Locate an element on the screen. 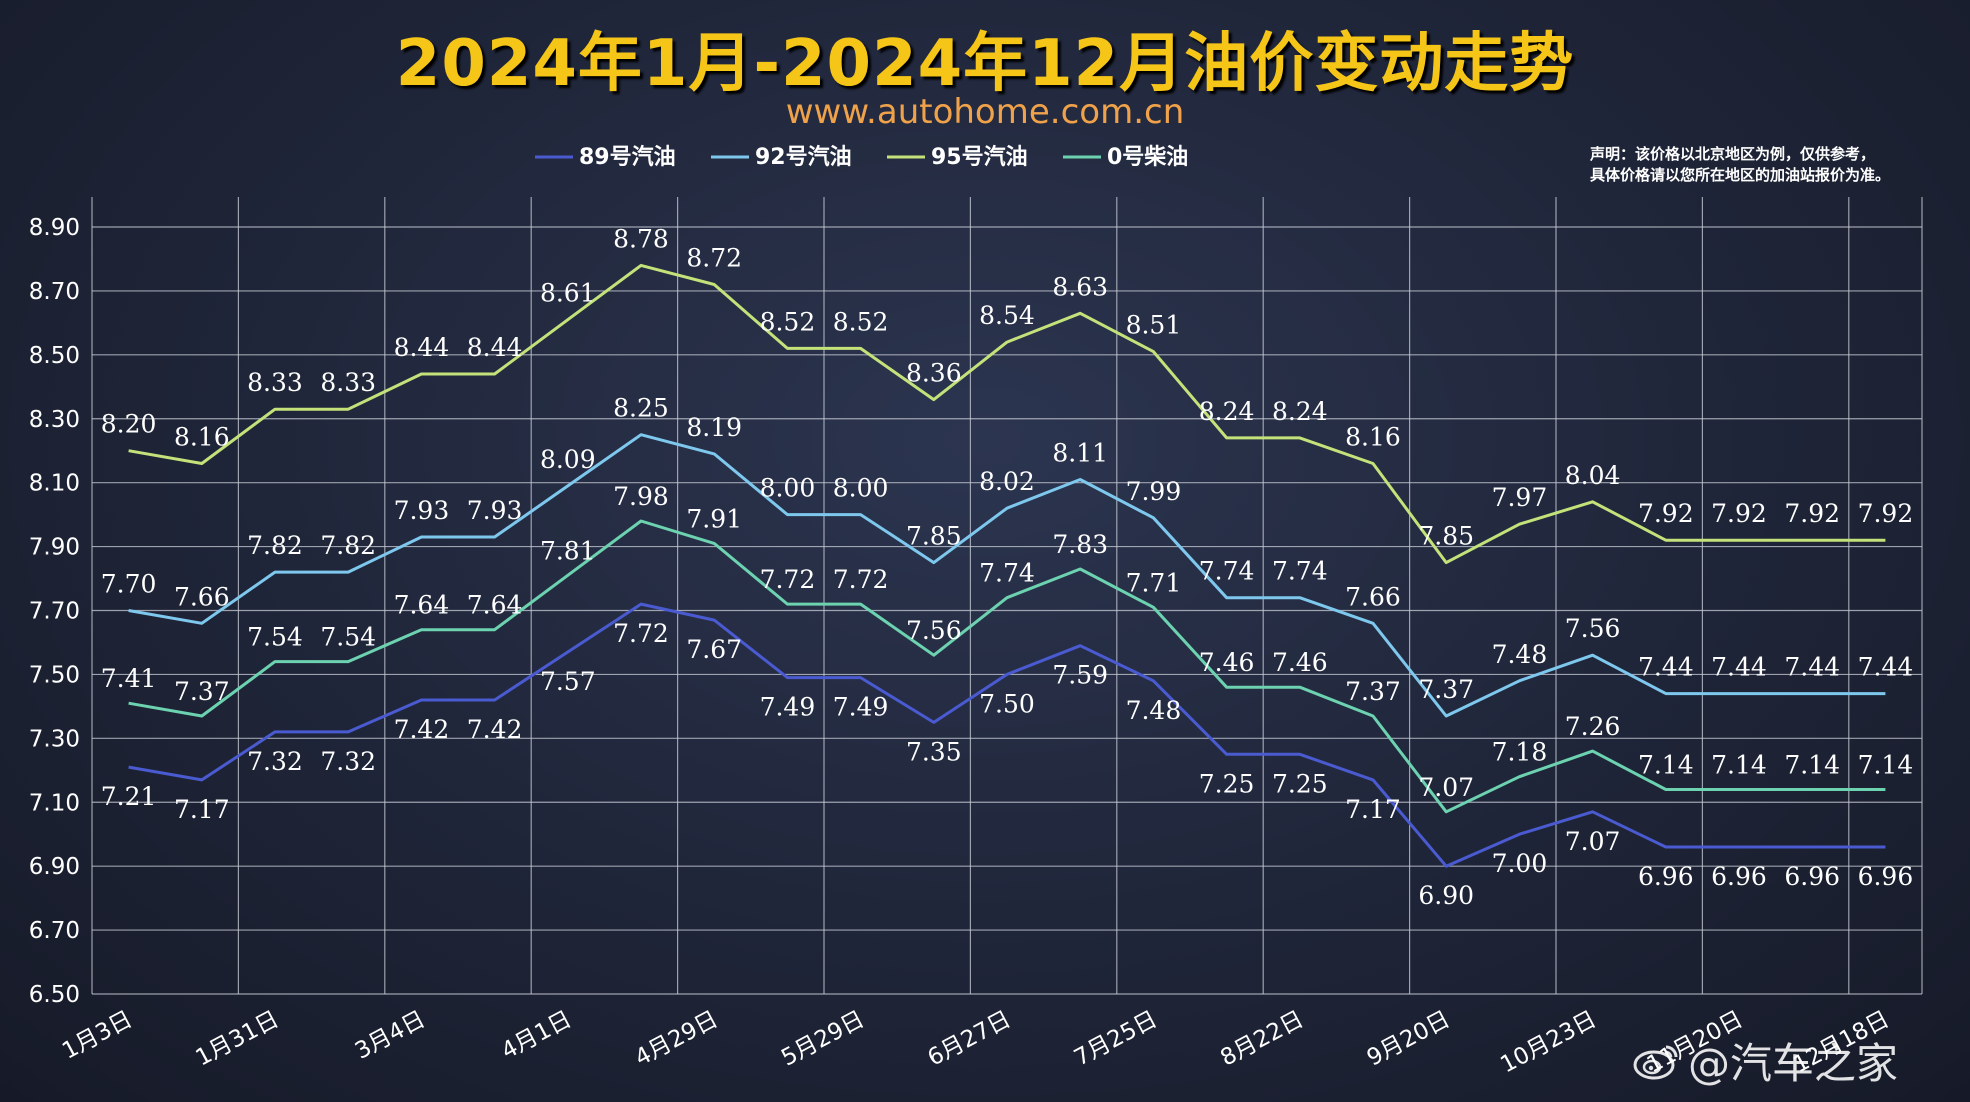  data-label: 7.92 is located at coordinates (1886, 513).